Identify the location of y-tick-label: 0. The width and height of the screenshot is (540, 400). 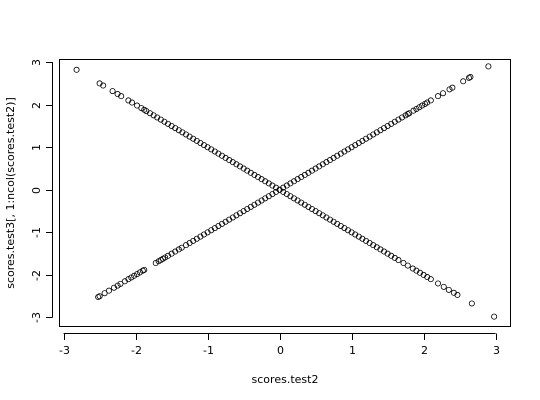
(36, 190).